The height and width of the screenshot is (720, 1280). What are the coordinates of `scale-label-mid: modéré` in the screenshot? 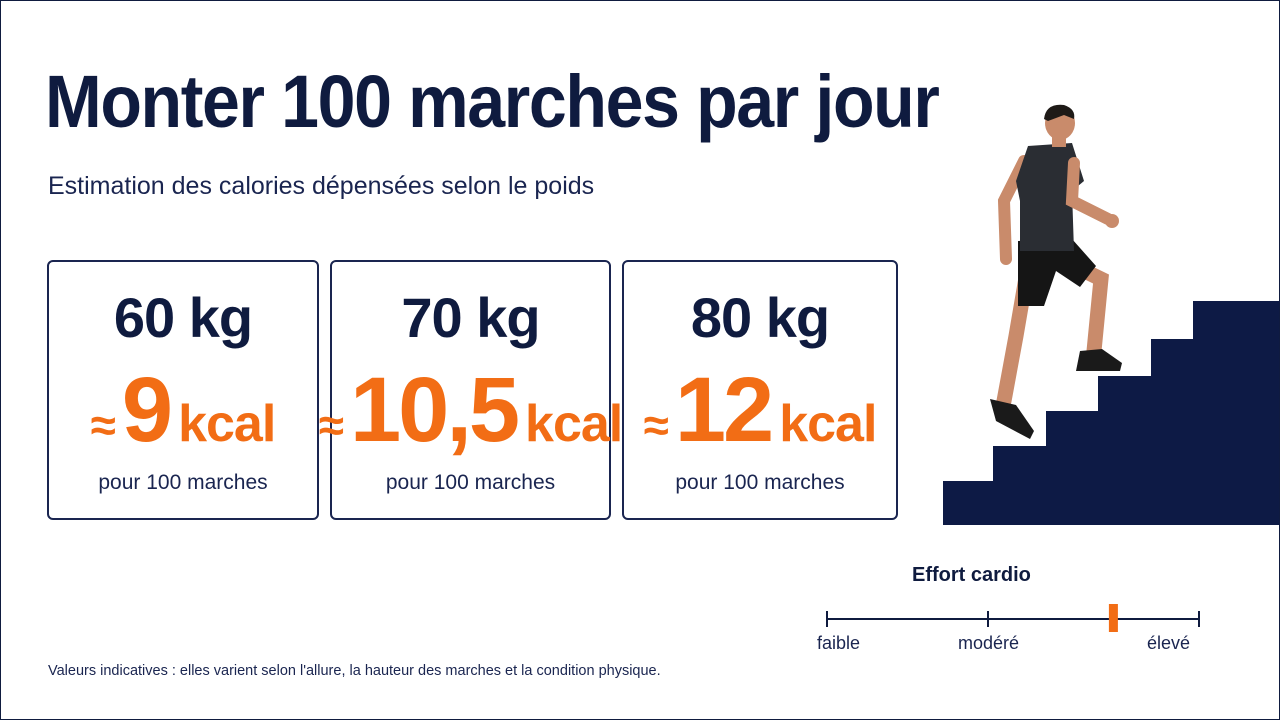 It's located at (989, 643).